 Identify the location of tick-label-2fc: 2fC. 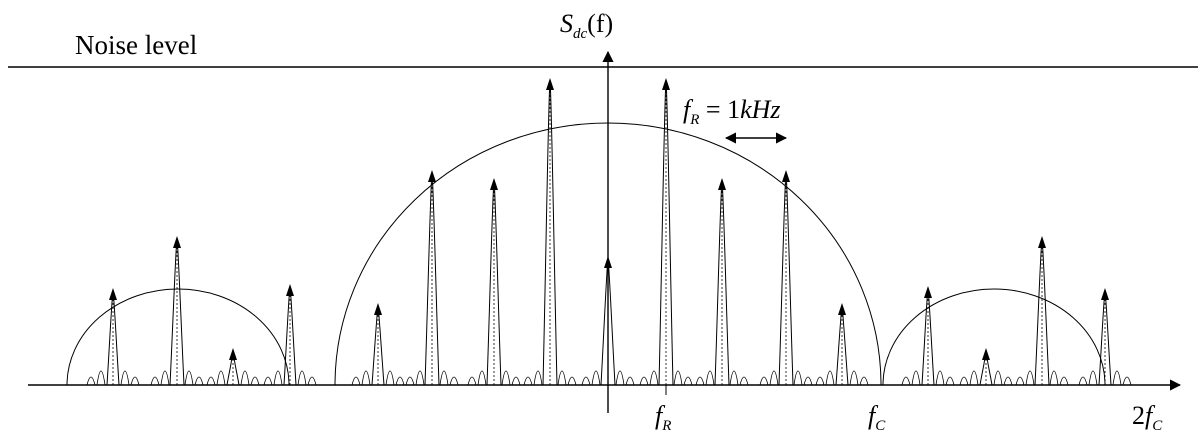
(1147, 417).